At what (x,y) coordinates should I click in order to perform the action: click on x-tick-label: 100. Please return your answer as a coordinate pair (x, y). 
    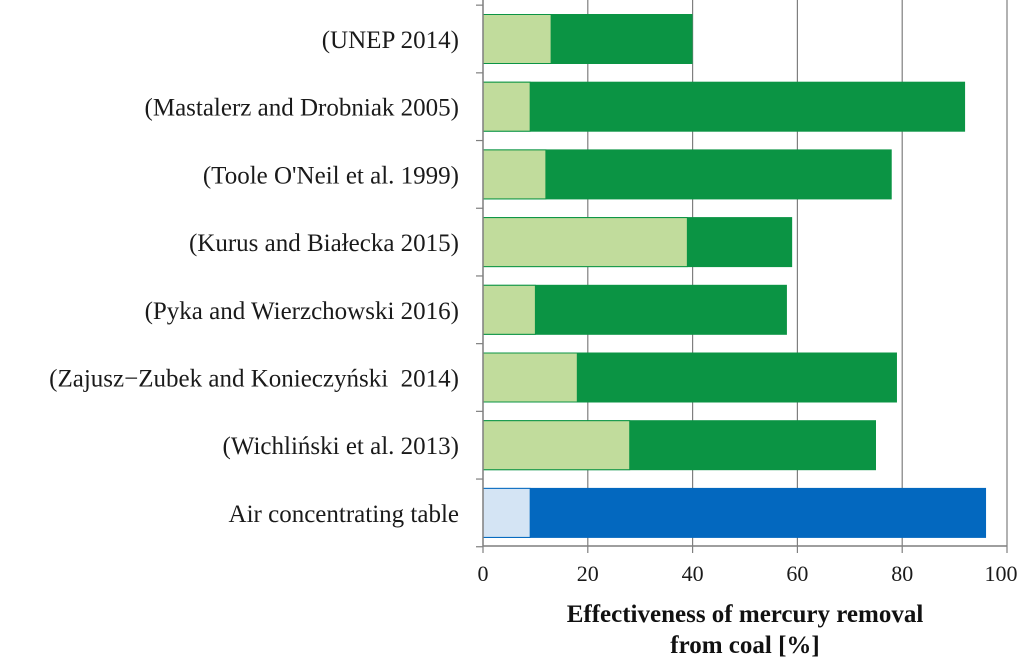
    Looking at the image, I should click on (1001, 573).